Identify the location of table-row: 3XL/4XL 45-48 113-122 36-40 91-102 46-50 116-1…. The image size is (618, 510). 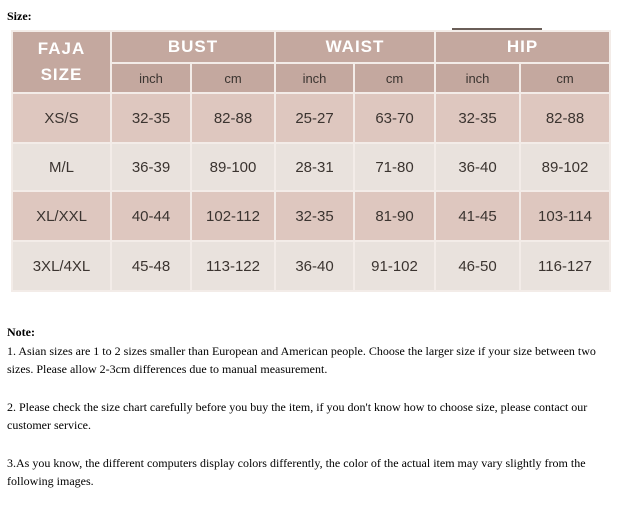
(311, 266).